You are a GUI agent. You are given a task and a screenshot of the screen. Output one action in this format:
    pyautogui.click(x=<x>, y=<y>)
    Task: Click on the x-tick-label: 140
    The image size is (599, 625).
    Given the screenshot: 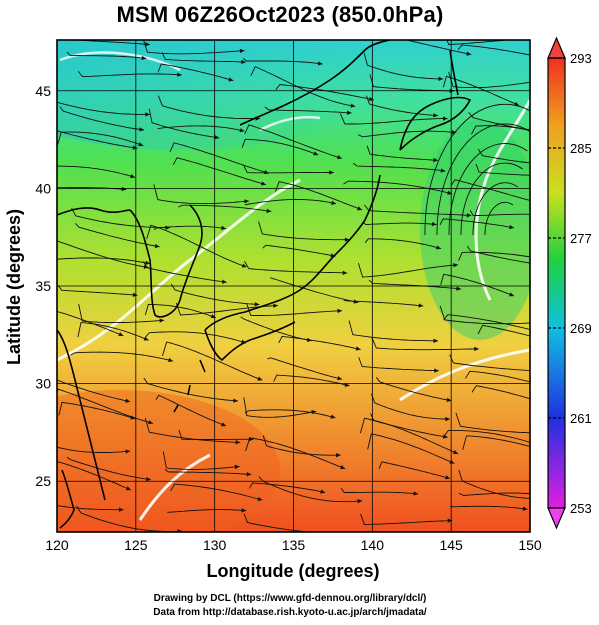 What is the action you would take?
    pyautogui.click(x=373, y=545)
    